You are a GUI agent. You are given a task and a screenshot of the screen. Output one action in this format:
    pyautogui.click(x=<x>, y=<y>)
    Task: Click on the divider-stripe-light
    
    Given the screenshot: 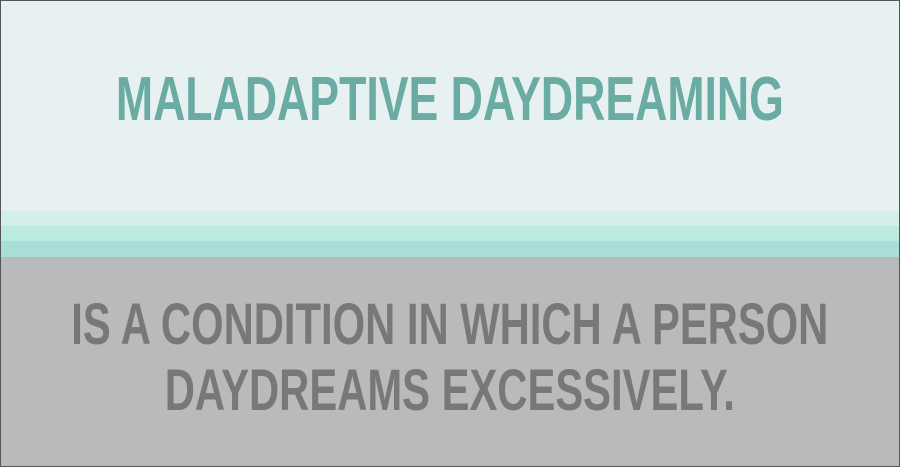 What is the action you would take?
    pyautogui.click(x=450, y=218)
    